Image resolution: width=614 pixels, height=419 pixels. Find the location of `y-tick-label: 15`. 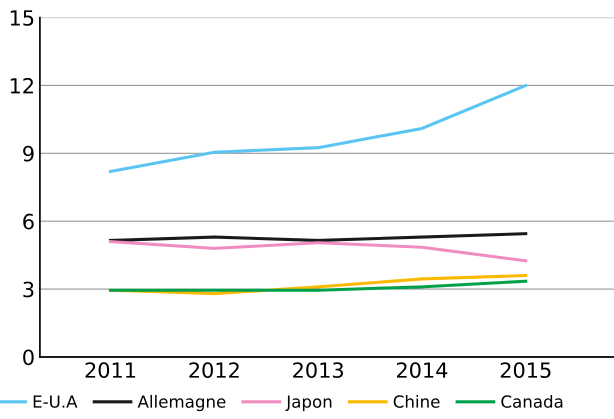

y-tick-label: 15 is located at coordinates (22, 18).